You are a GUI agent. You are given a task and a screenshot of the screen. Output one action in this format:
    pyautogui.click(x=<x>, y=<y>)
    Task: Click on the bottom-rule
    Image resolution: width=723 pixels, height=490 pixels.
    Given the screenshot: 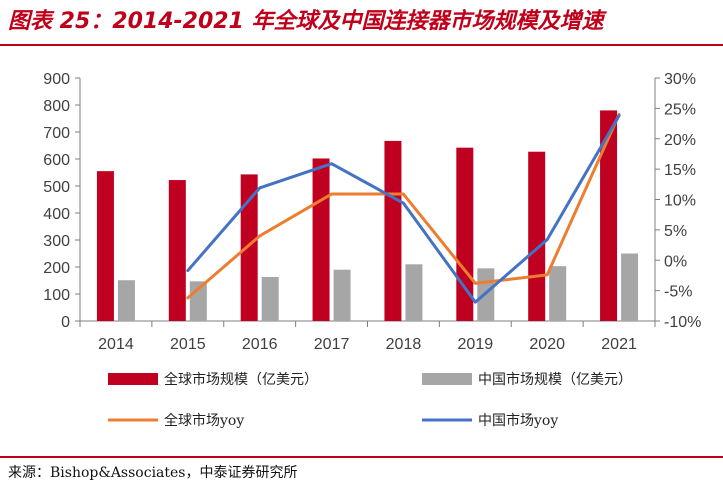 What is the action you would take?
    pyautogui.click(x=361, y=457)
    